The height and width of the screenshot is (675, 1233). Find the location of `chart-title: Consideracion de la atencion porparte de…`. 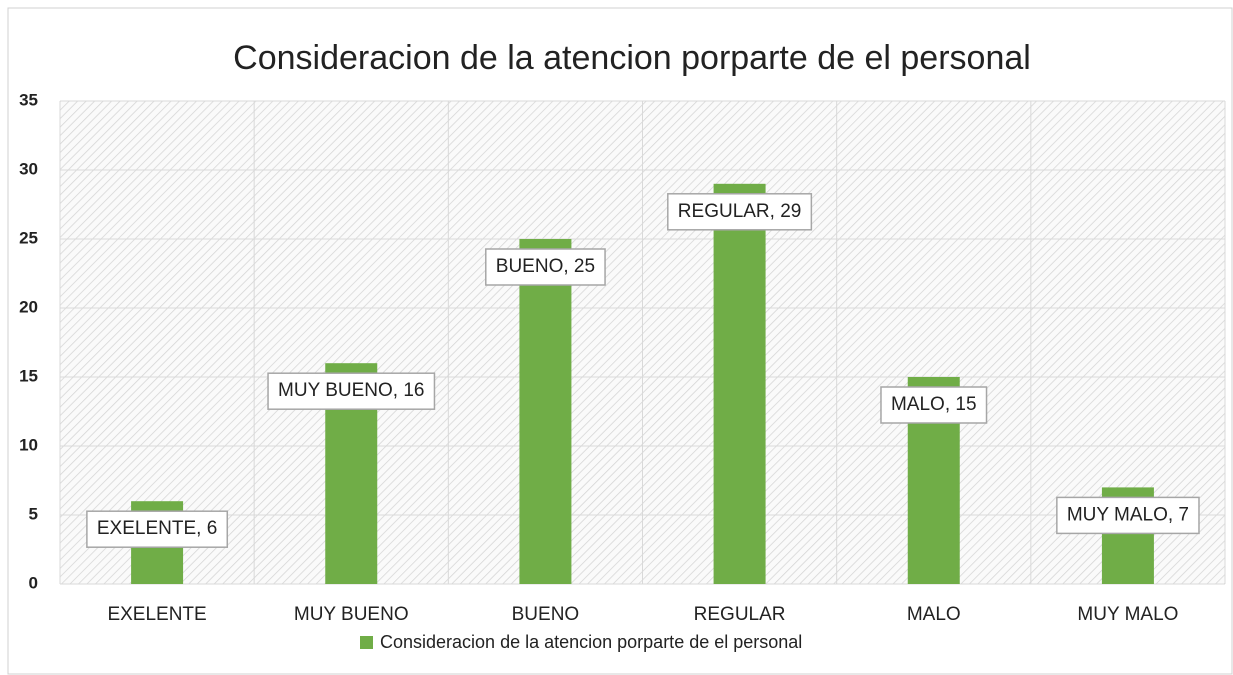

chart-title: Consideracion de la atencion porparte de… is located at coordinates (632, 58).